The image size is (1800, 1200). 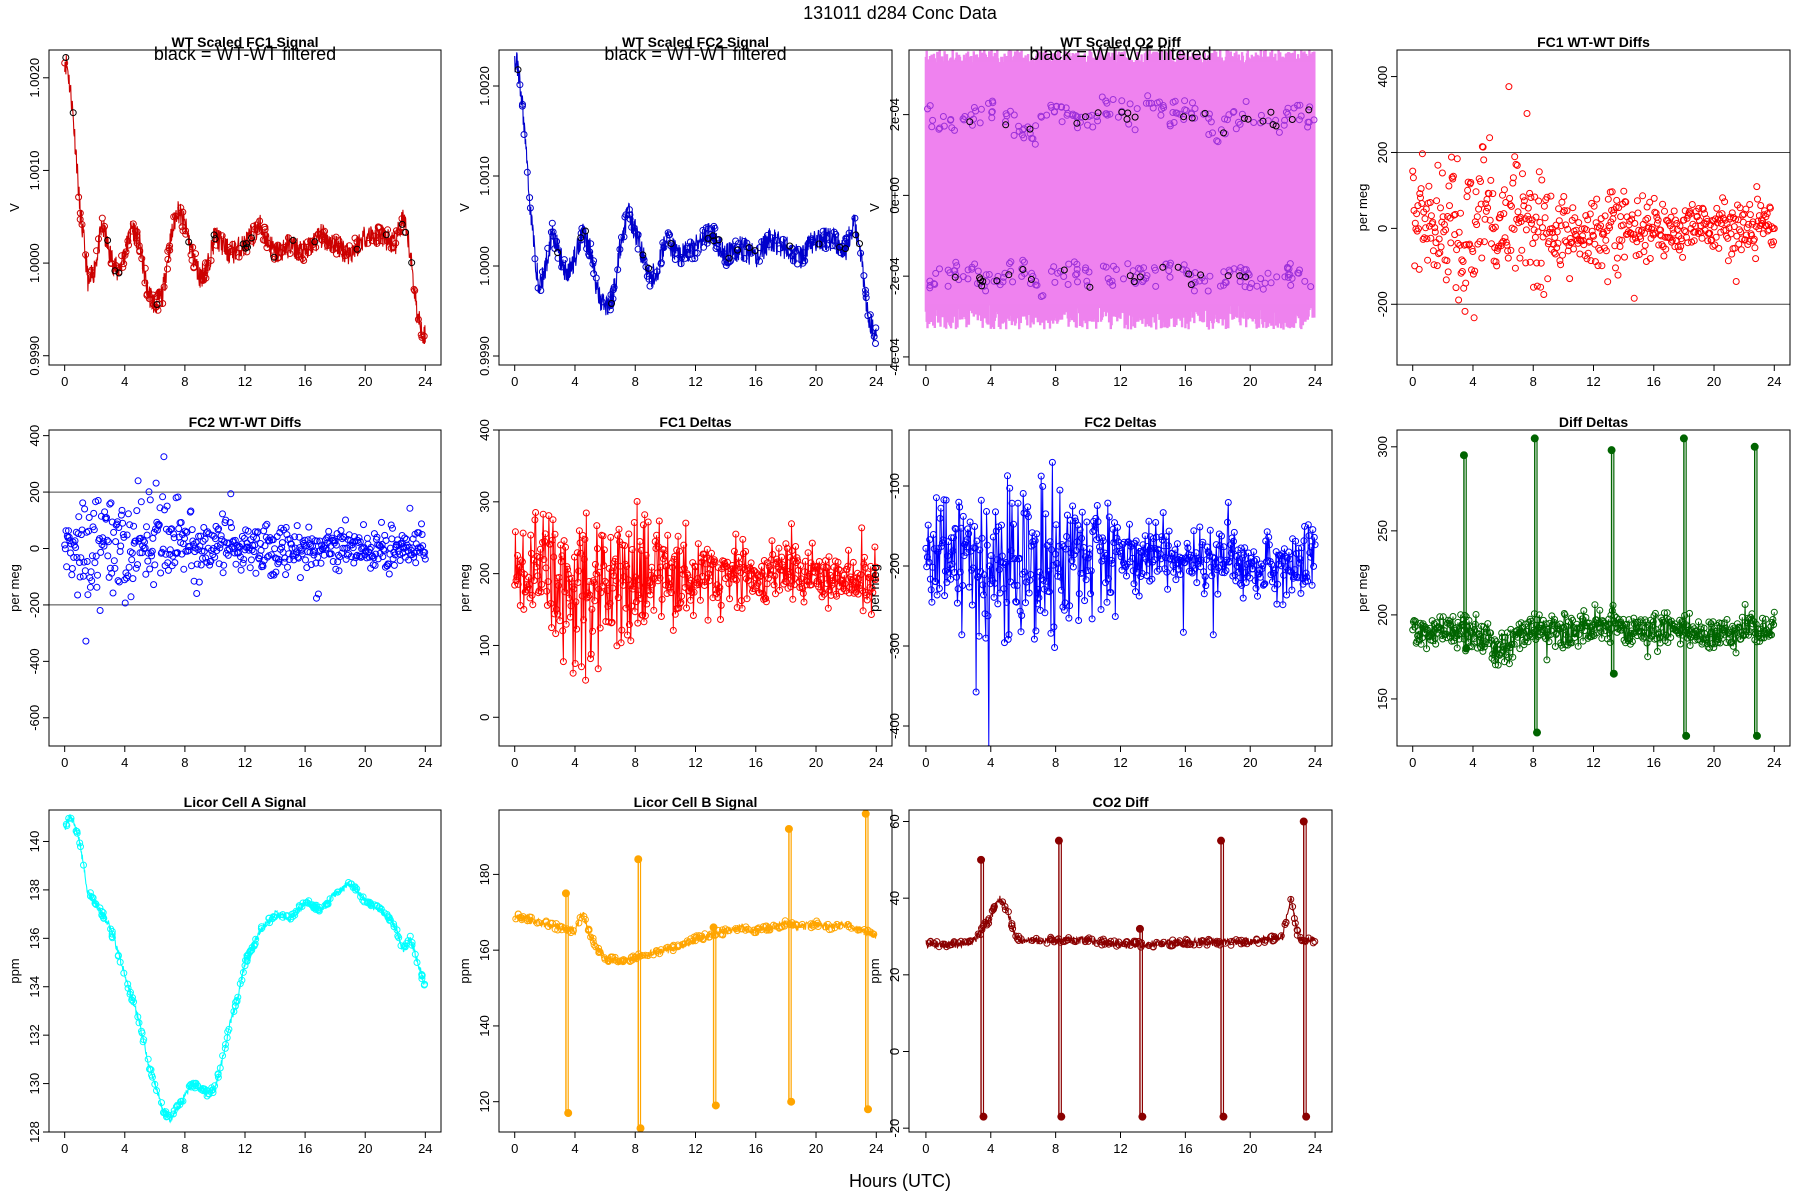 What do you see at coordinates (574, 1148) in the screenshot?
I see `x-tick-label: 4` at bounding box center [574, 1148].